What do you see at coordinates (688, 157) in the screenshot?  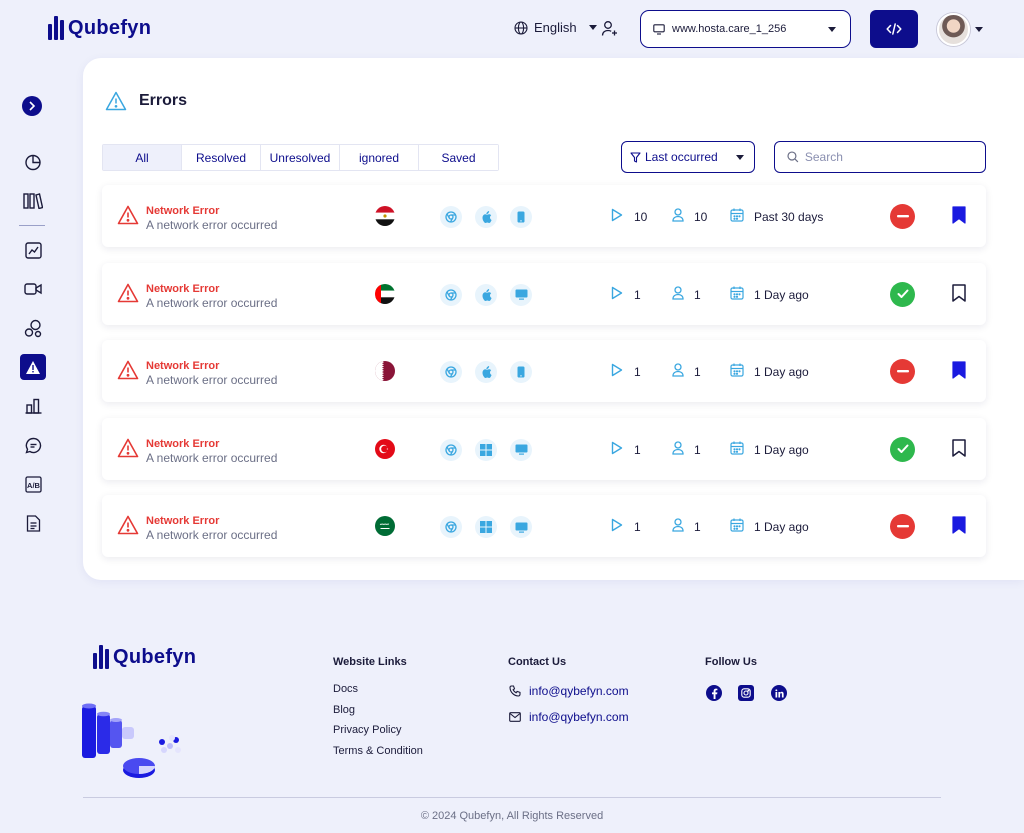 I see `sort-select: Last occurred` at bounding box center [688, 157].